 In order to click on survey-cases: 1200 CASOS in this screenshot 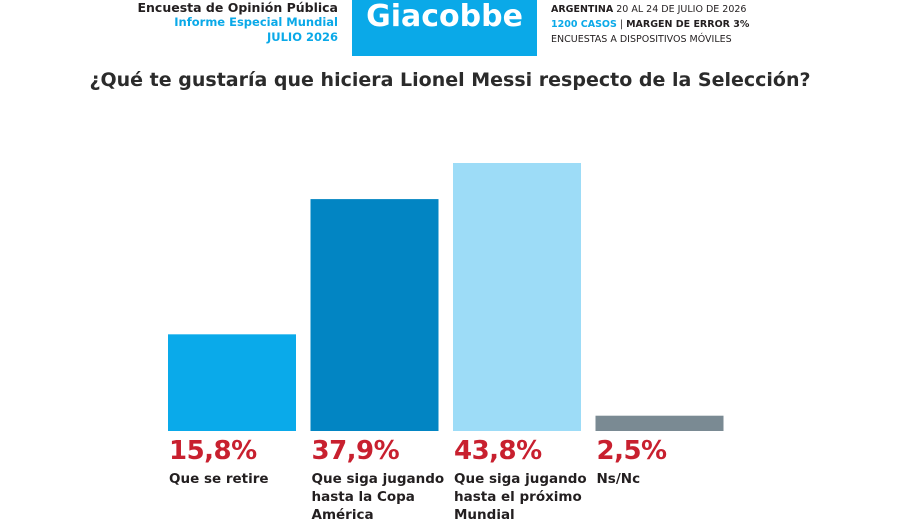, I will do `click(584, 24)`.